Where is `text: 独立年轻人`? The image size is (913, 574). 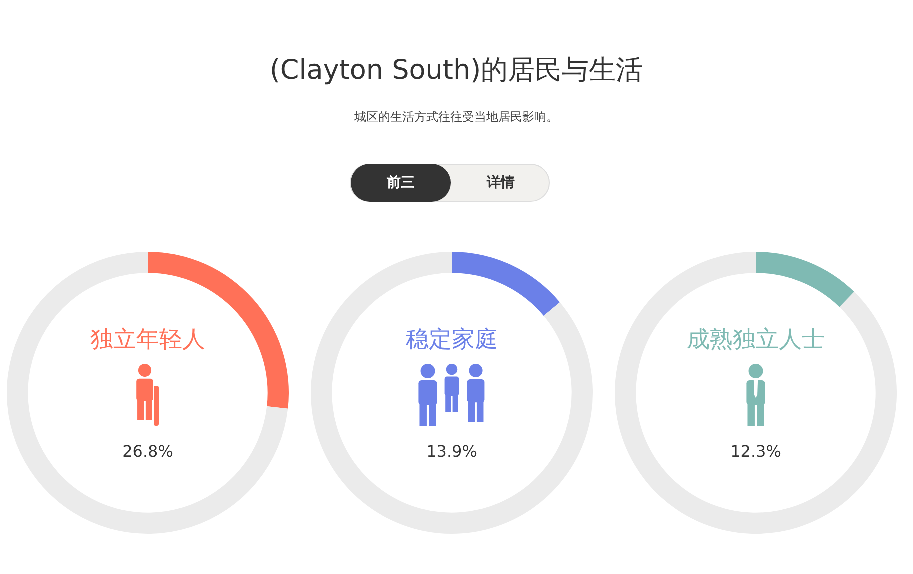 text: 独立年轻人 is located at coordinates (148, 340).